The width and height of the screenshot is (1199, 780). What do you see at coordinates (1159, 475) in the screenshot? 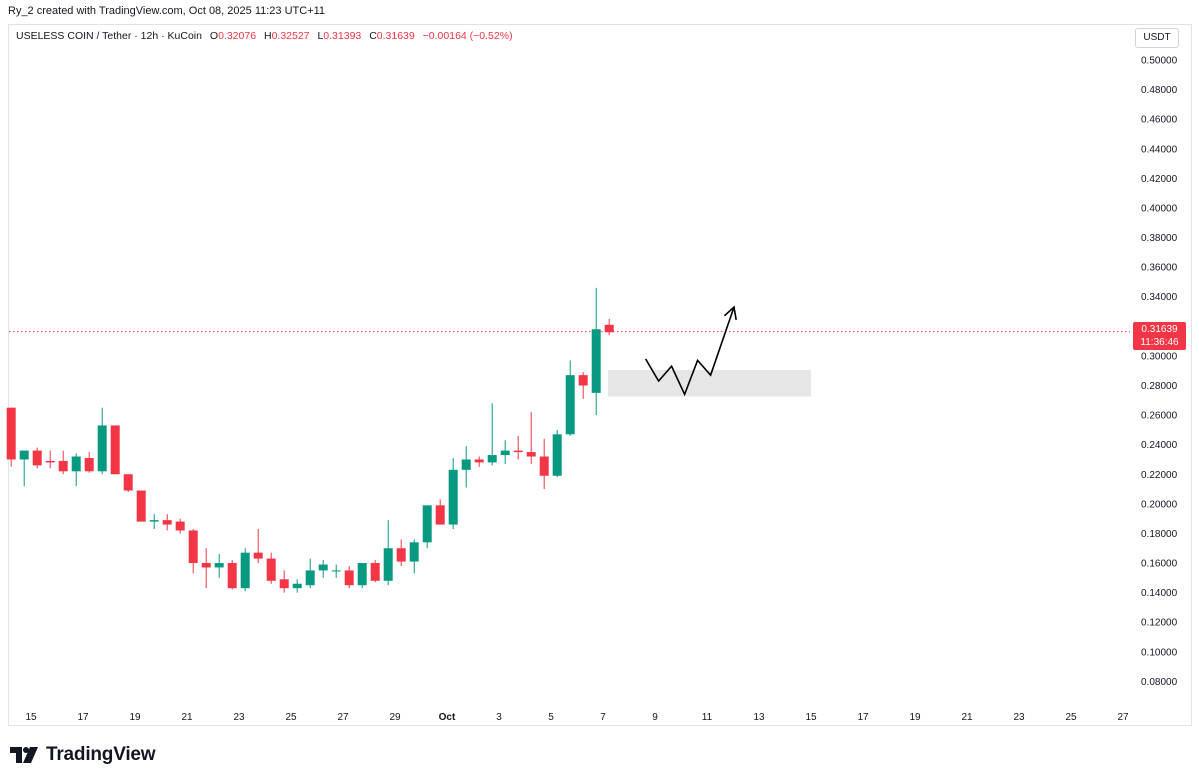
I see `price-tick-label: 0.22000` at bounding box center [1159, 475].